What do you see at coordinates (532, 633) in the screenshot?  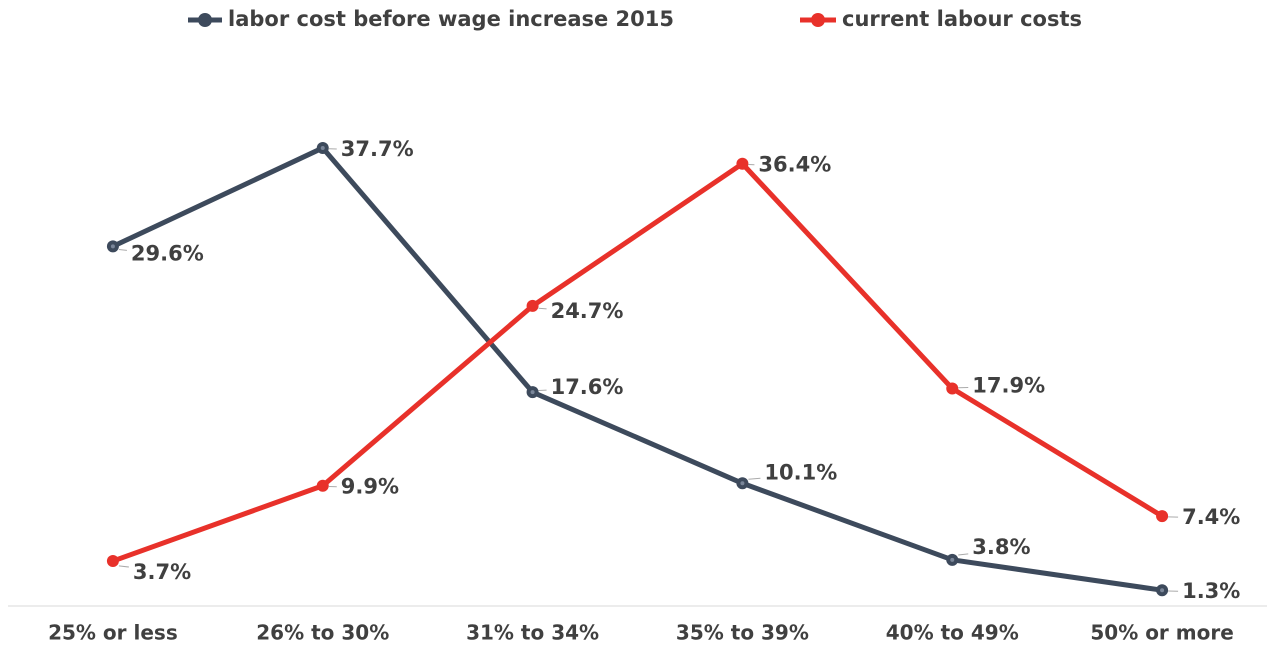 I see `x-tick-label: 31% to 34%` at bounding box center [532, 633].